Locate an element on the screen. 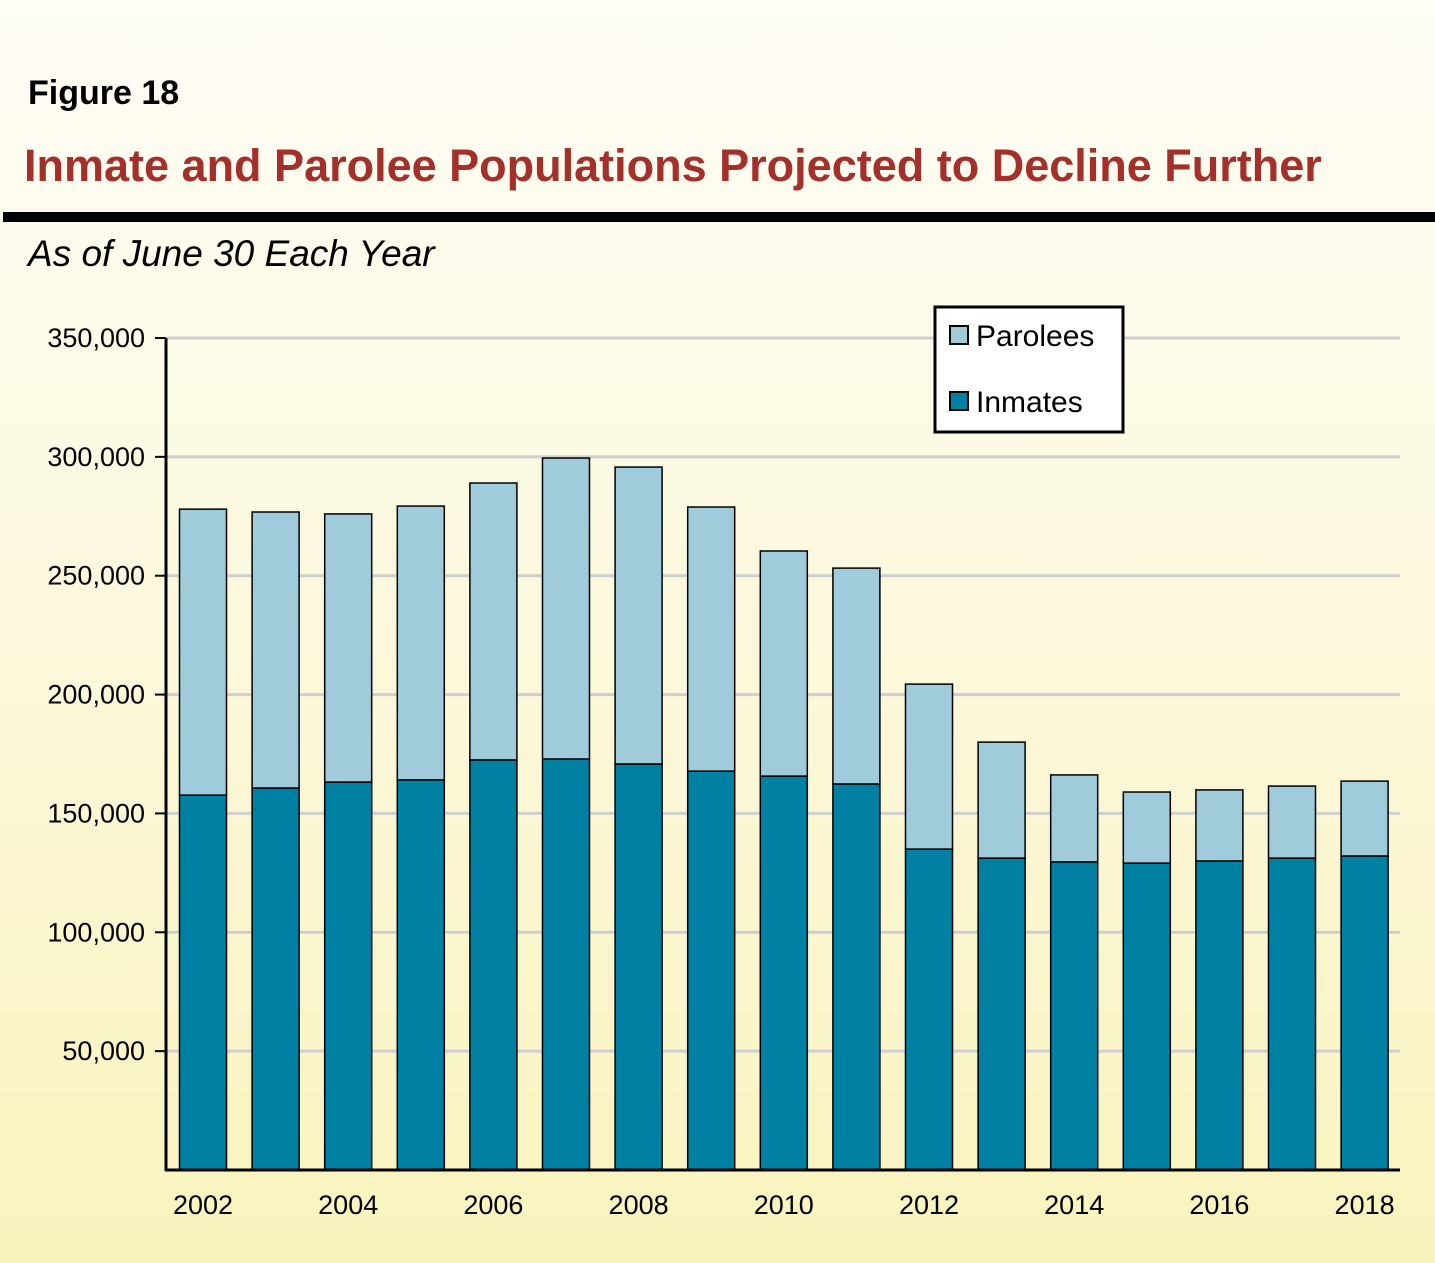 The height and width of the screenshot is (1263, 1435). bar-inmates-2012 is located at coordinates (929, 1009).